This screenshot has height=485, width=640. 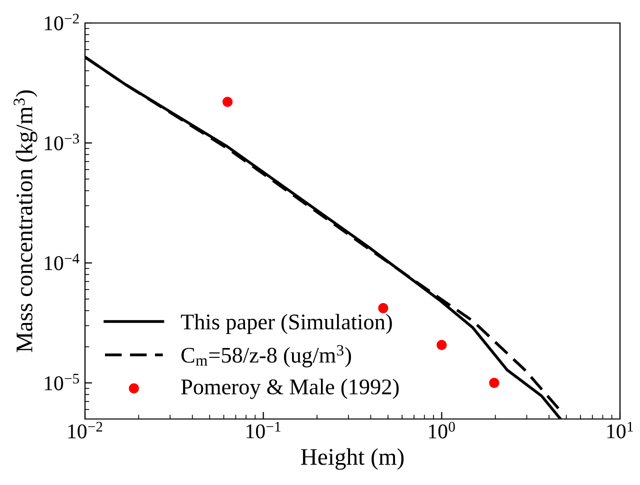 What do you see at coordinates (62, 382) in the screenshot?
I see `y-tick-label: 10$^{−5}$` at bounding box center [62, 382].